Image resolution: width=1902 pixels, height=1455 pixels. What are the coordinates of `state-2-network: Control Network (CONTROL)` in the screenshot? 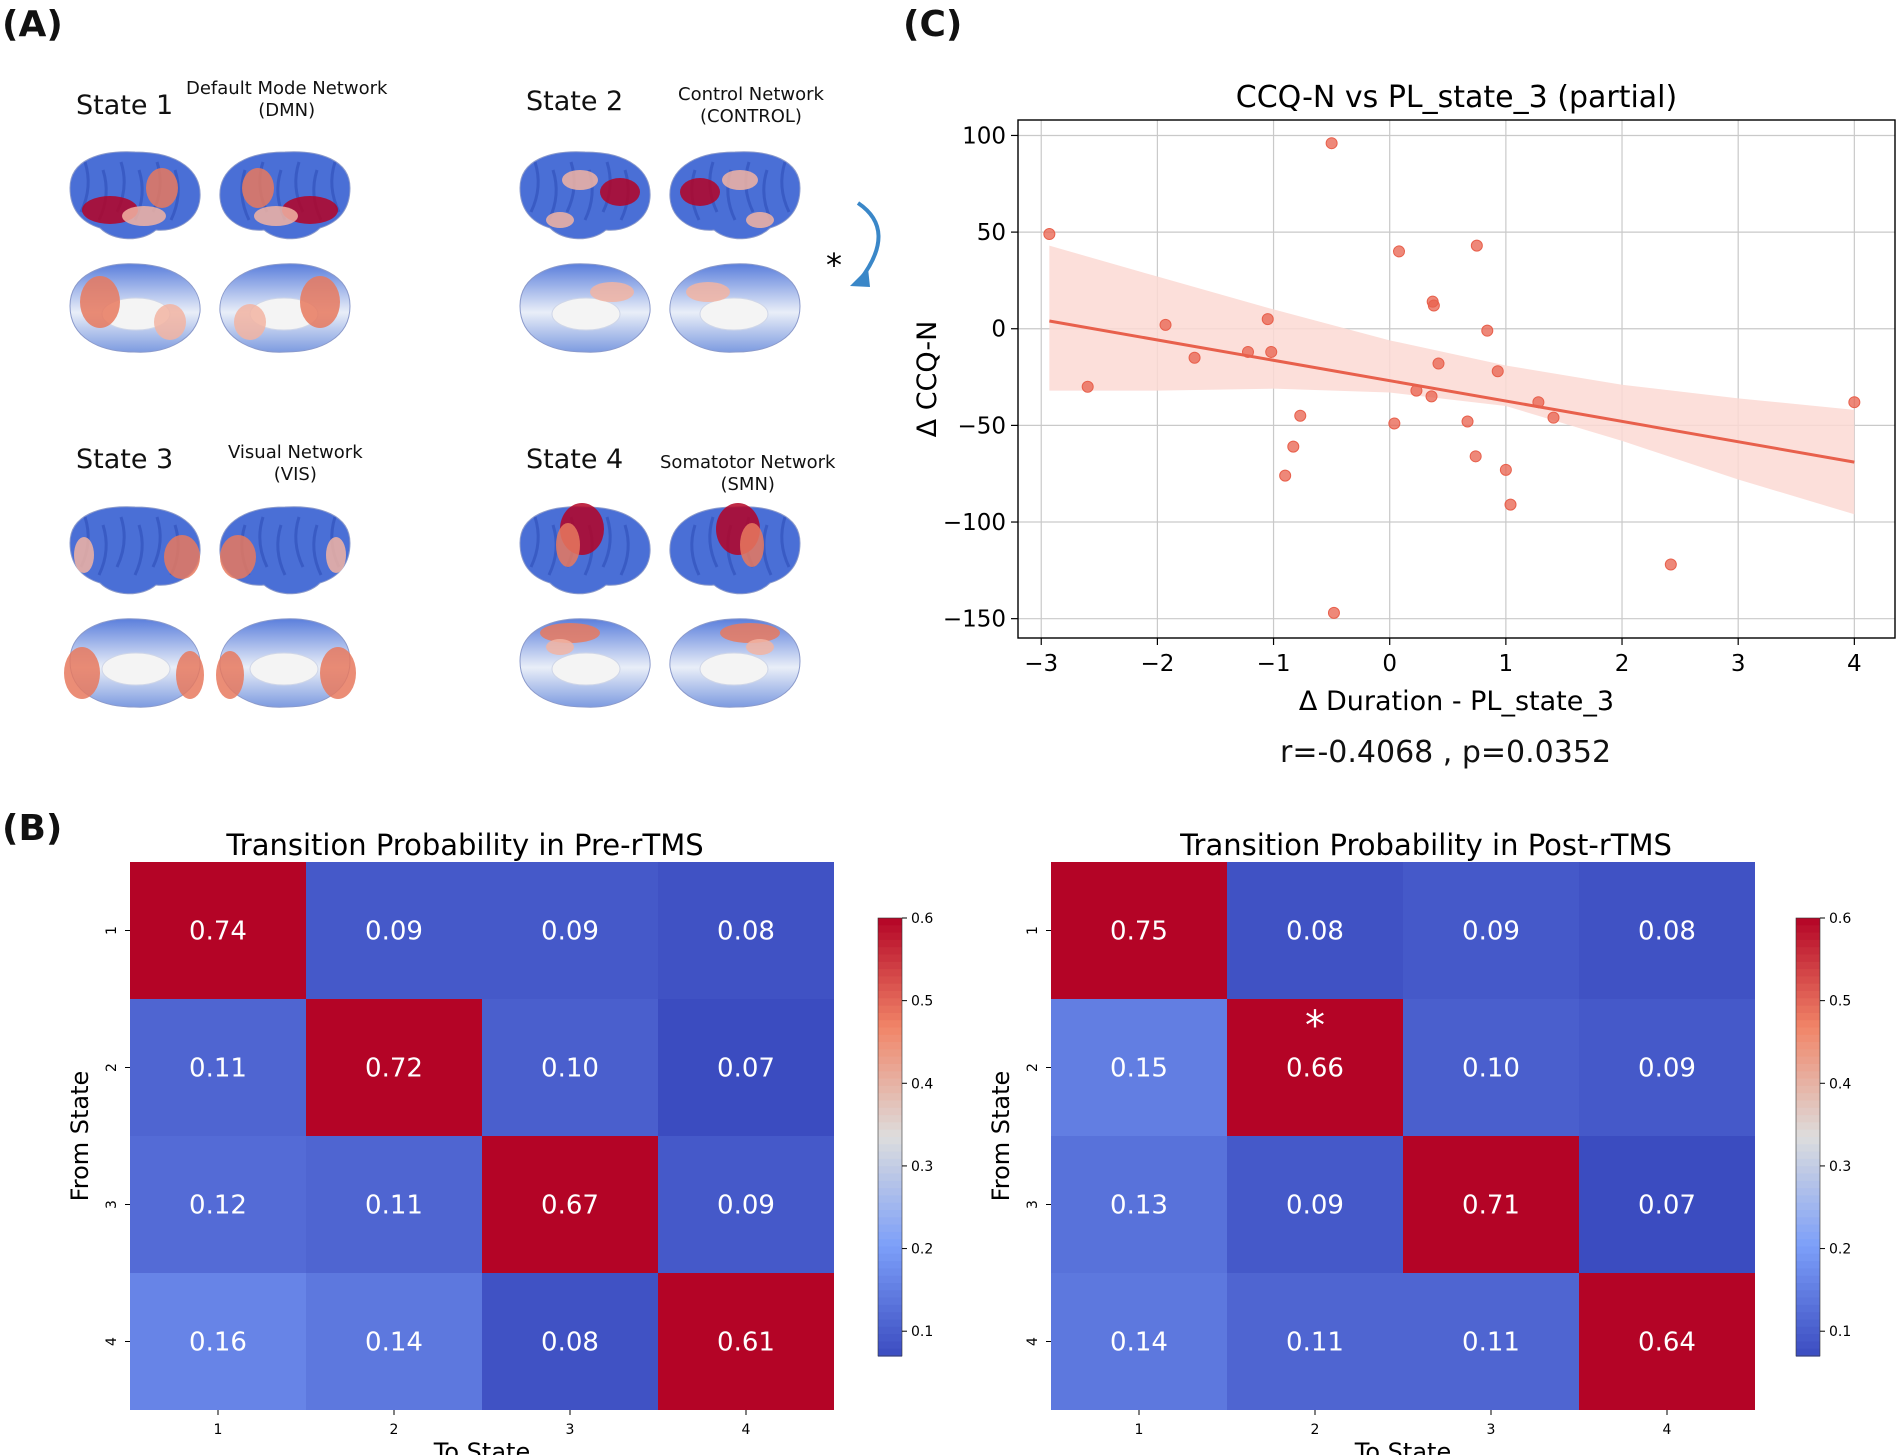 It's located at (751, 106).